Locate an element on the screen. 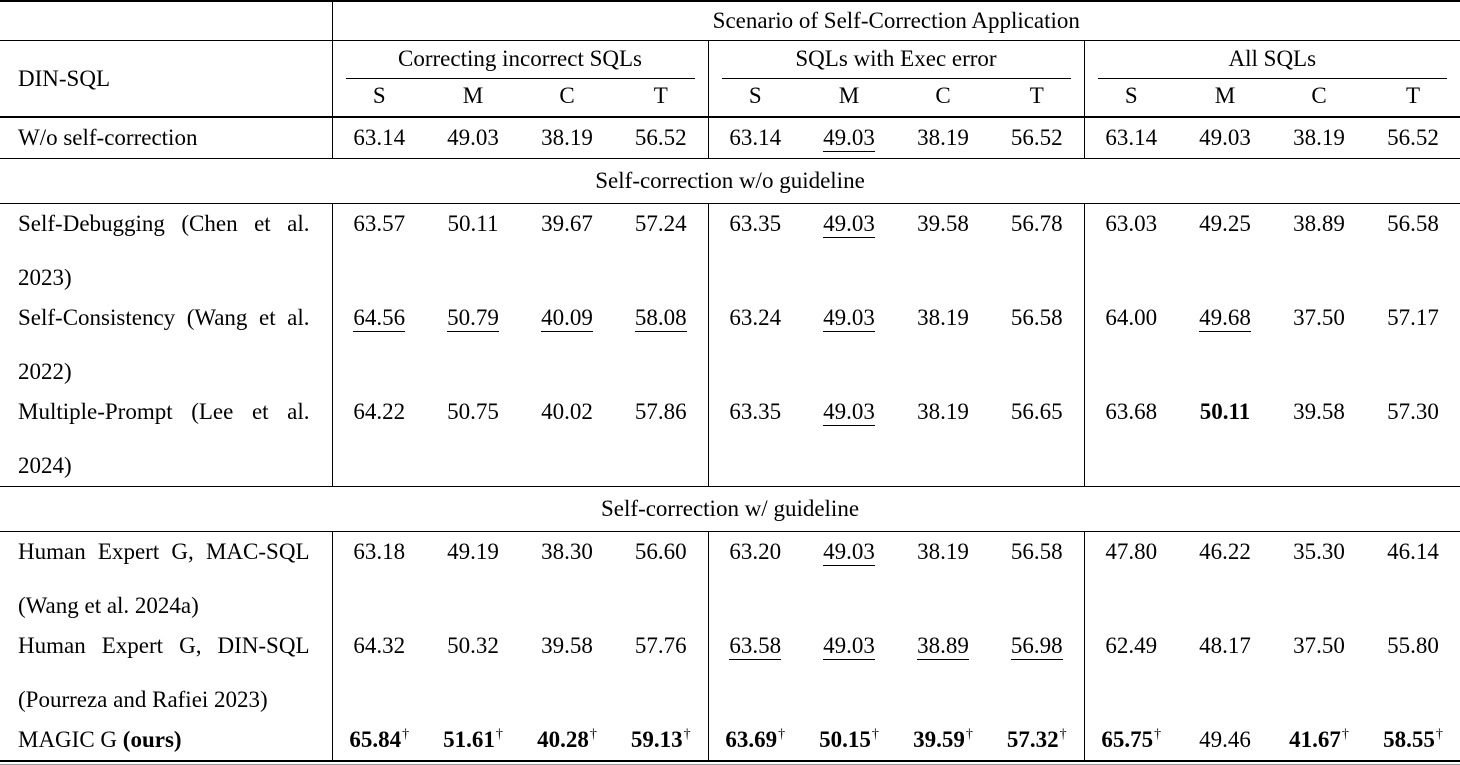  scenario-header: Scenario of Self-Correction Application is located at coordinates (895, 21).